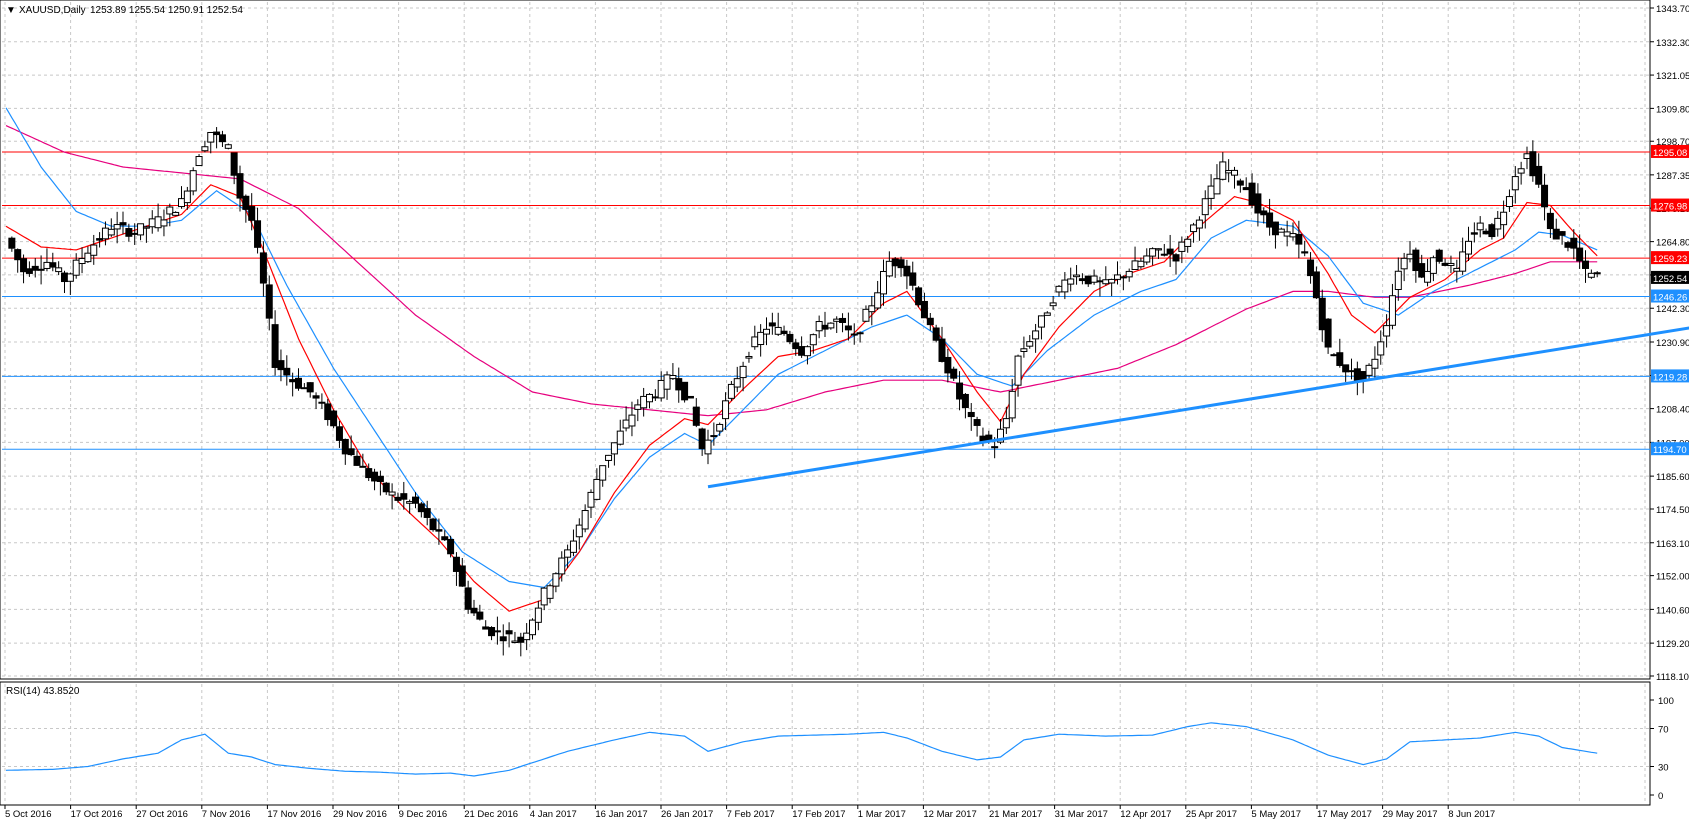 This screenshot has width=1689, height=824. What do you see at coordinates (28, 814) in the screenshot?
I see `time-tick-label: 5 Oct 2016` at bounding box center [28, 814].